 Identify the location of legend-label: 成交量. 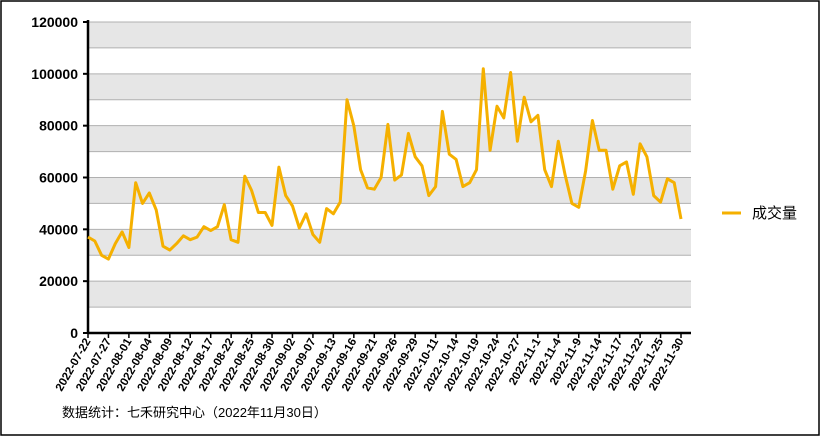
(774, 213).